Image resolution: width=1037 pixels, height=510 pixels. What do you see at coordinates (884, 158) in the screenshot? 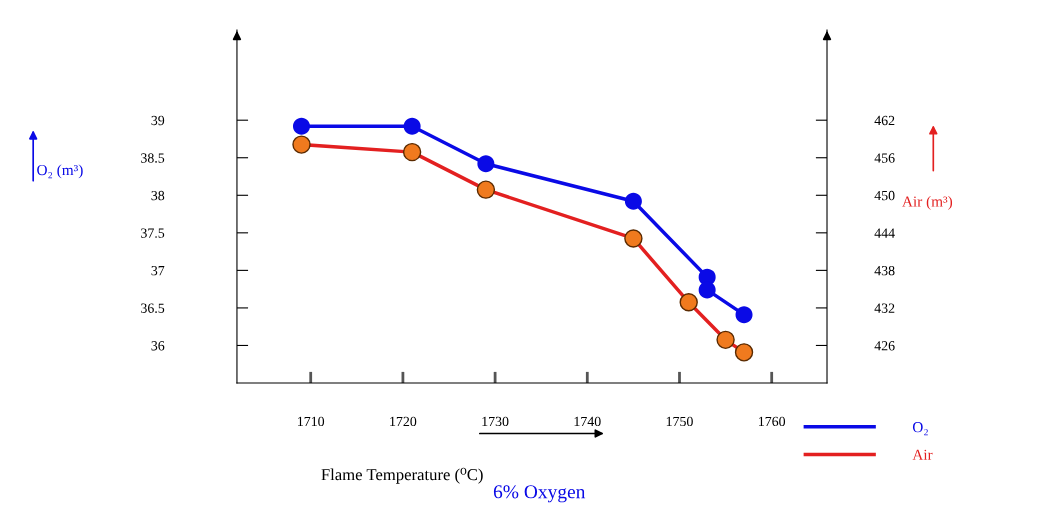
I see `y2-tick-label: 456` at bounding box center [884, 158].